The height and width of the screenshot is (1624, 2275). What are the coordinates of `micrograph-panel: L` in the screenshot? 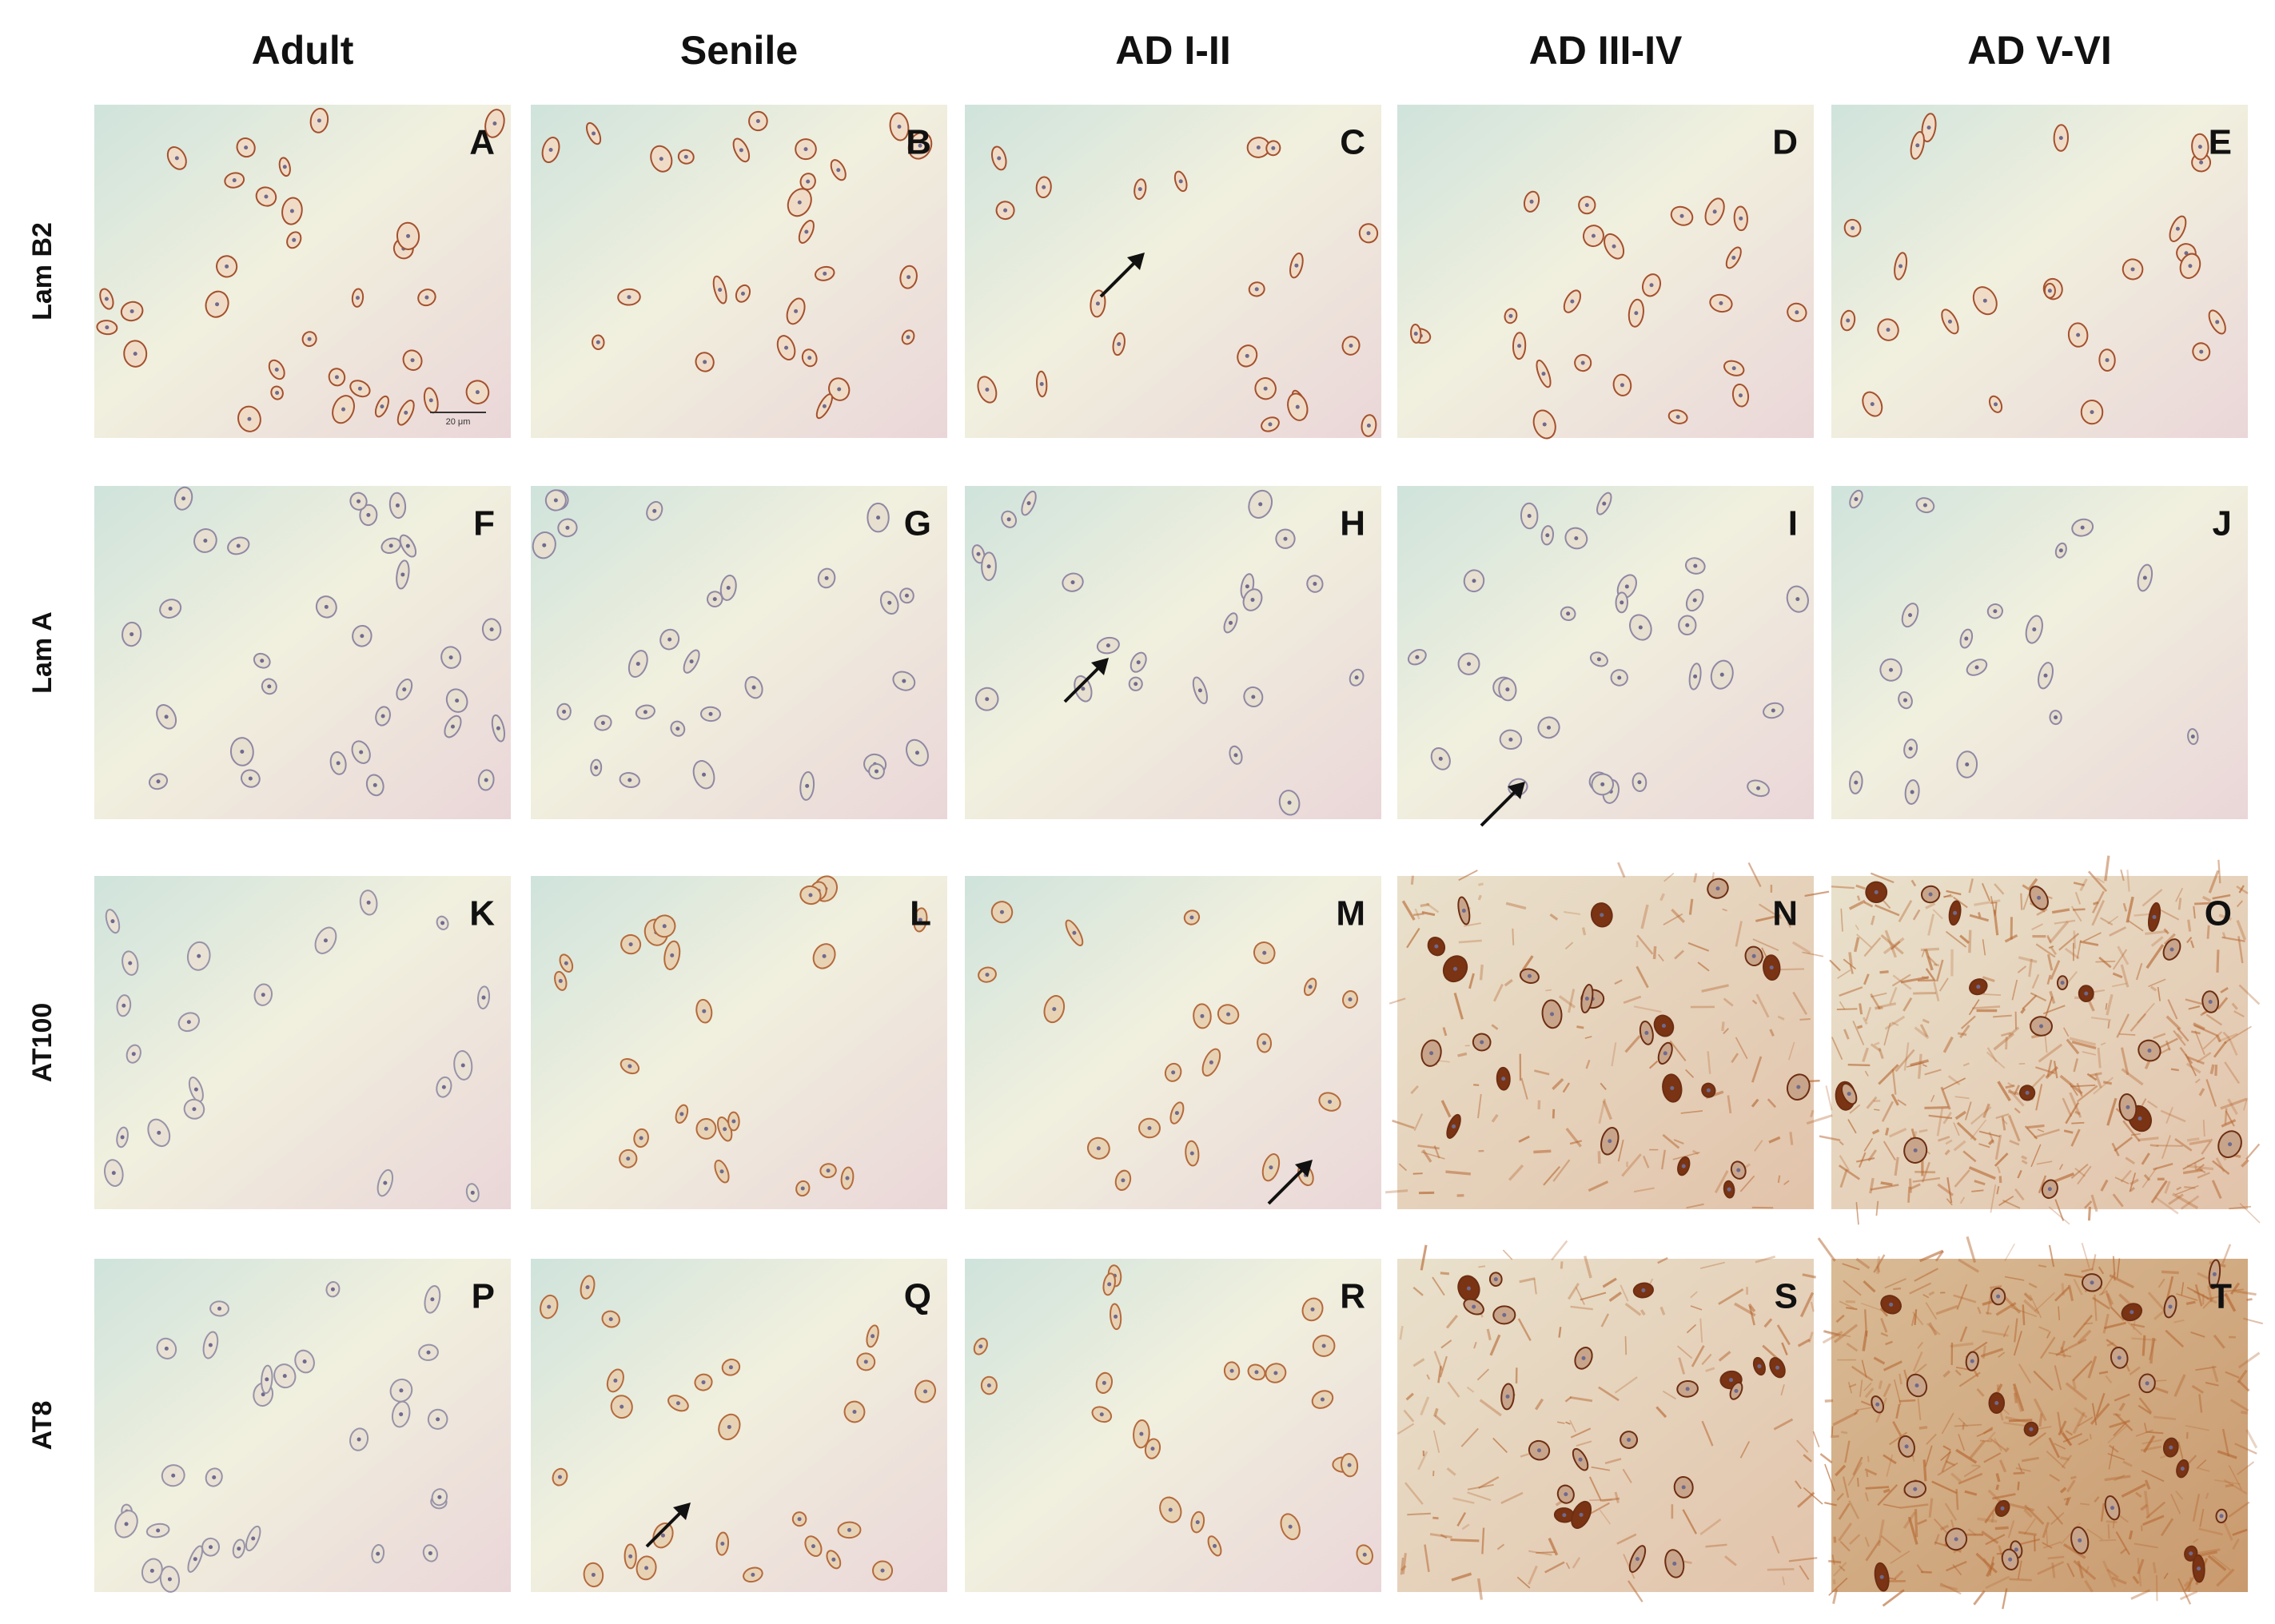 It's located at (739, 1042).